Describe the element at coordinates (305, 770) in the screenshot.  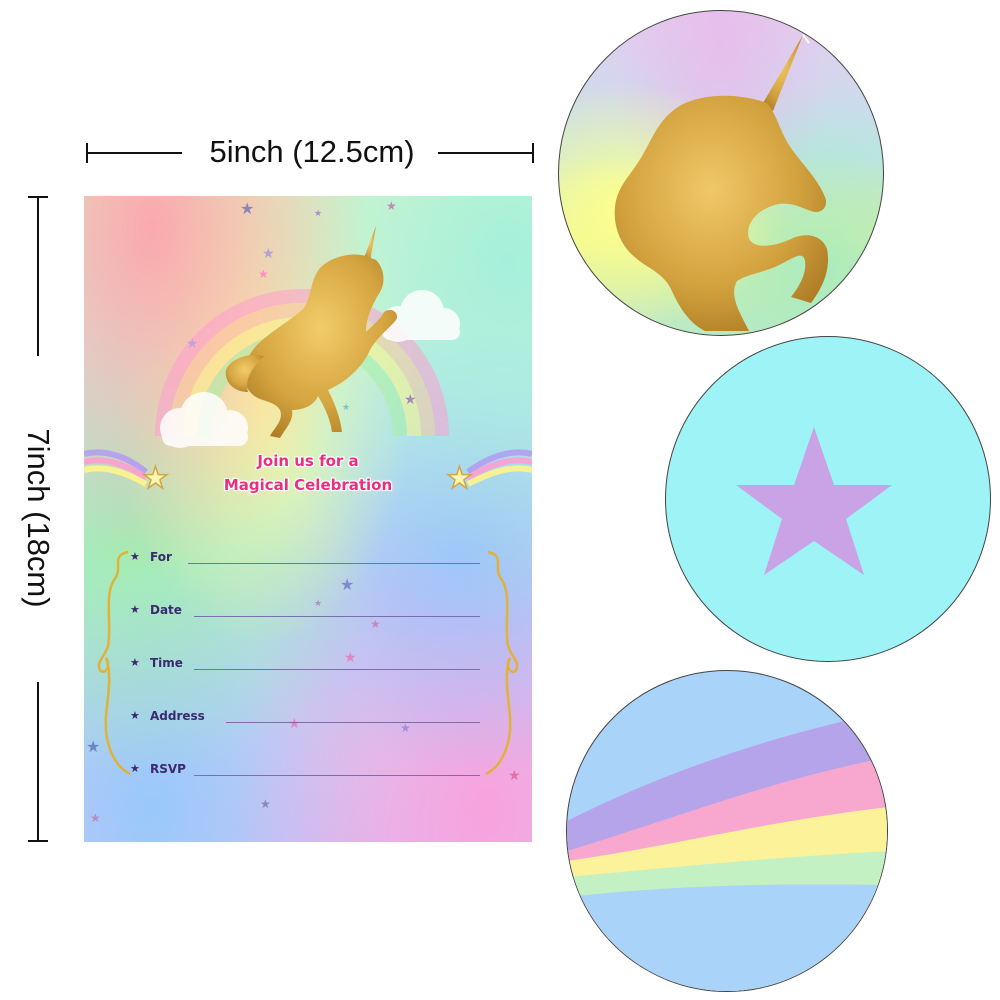
I see `field-rsvp: ★ RSVP` at that location.